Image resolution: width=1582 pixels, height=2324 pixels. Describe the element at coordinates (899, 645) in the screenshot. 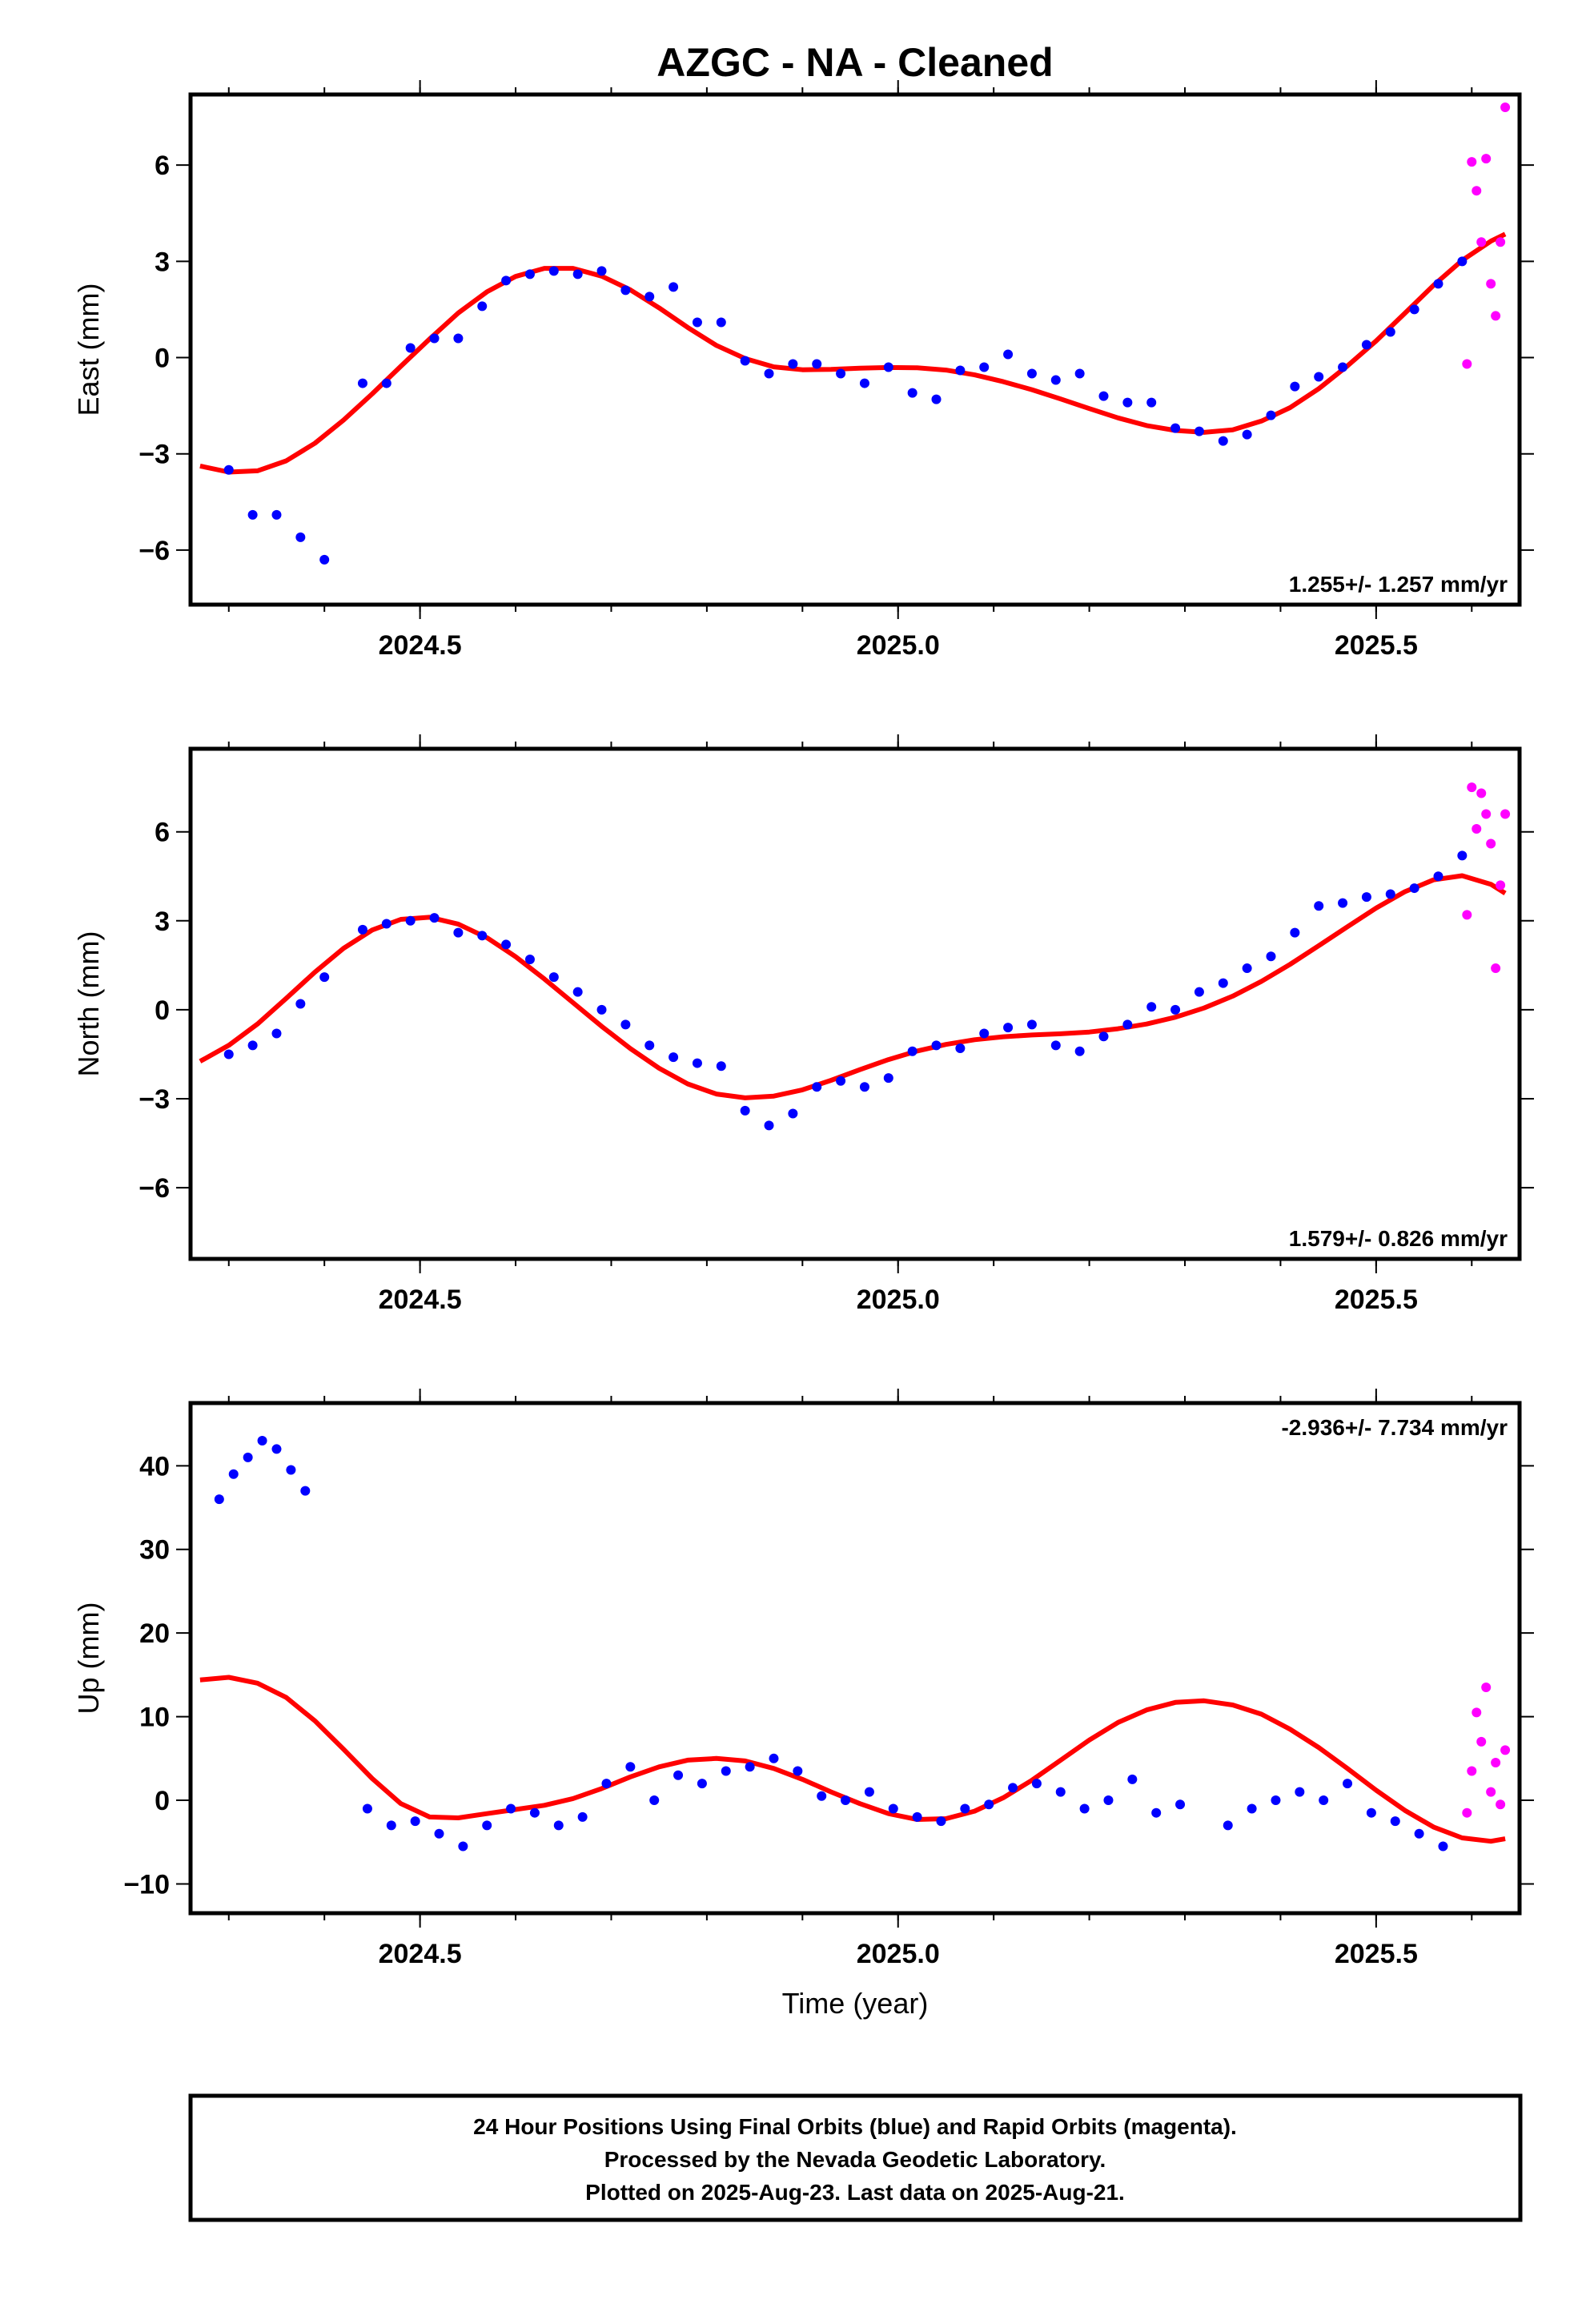

I see `east-x-tick-label: 2025.0` at that location.